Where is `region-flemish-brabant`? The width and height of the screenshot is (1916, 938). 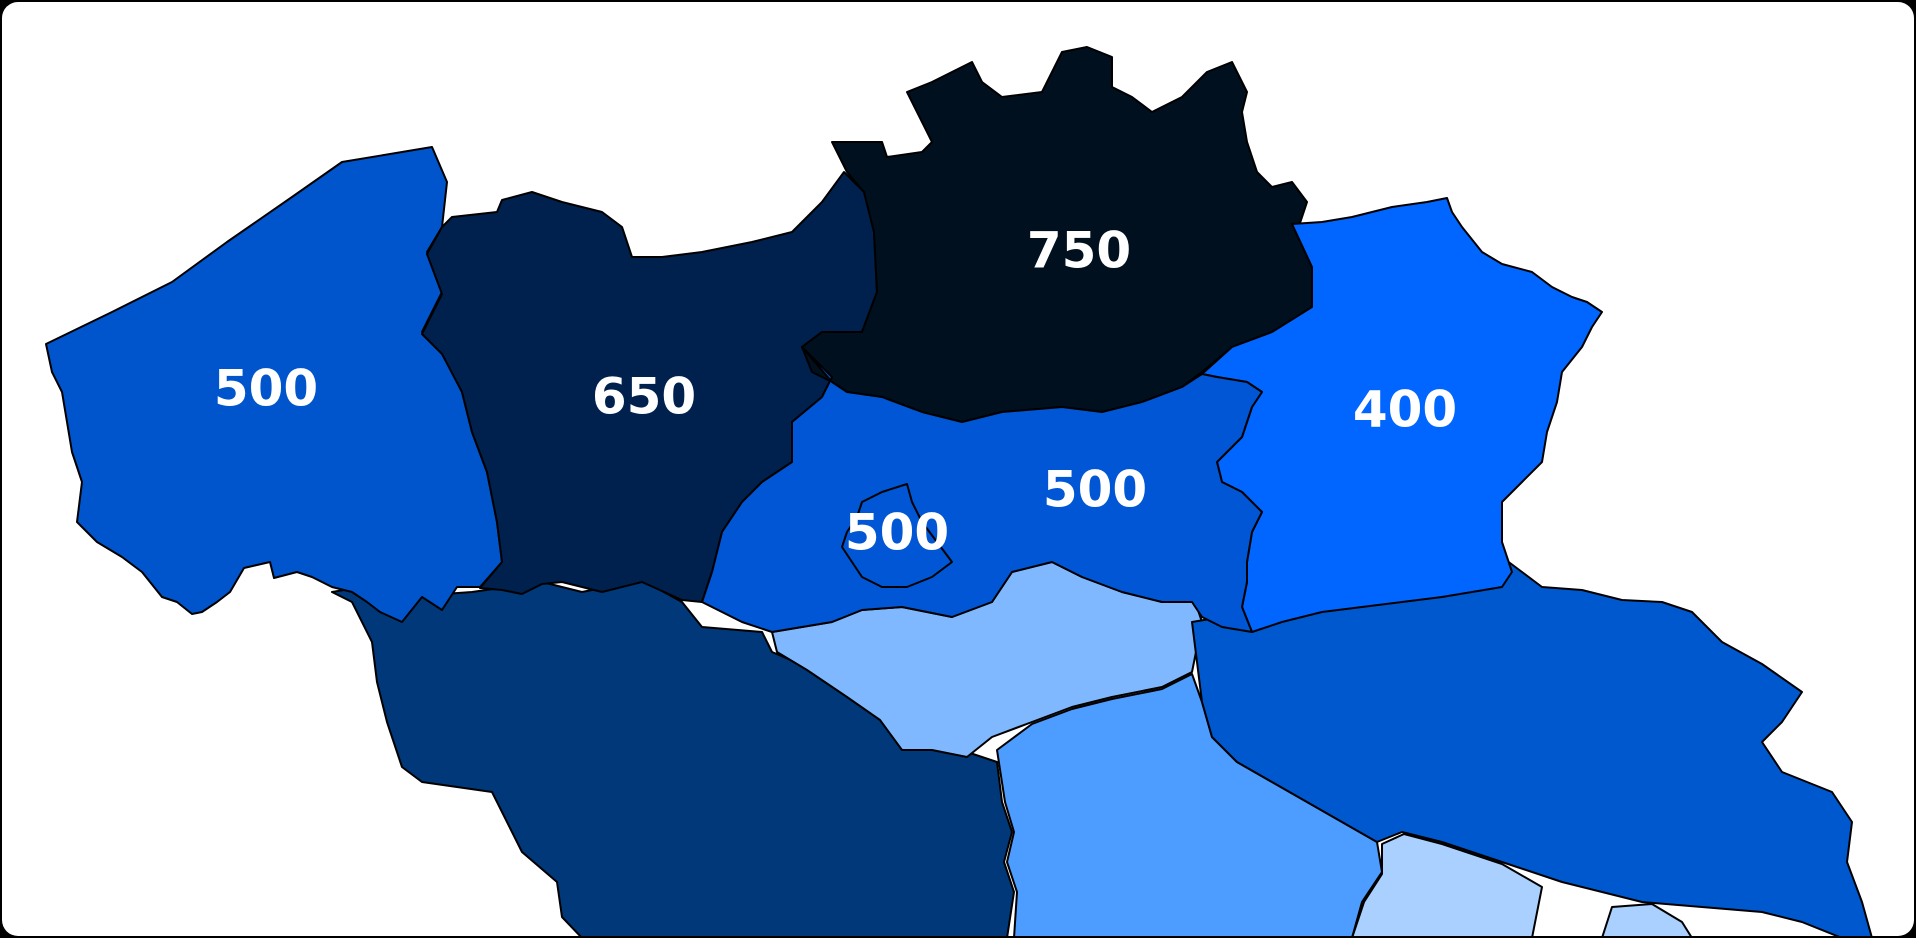
region-flemish-brabant is located at coordinates (982, 489).